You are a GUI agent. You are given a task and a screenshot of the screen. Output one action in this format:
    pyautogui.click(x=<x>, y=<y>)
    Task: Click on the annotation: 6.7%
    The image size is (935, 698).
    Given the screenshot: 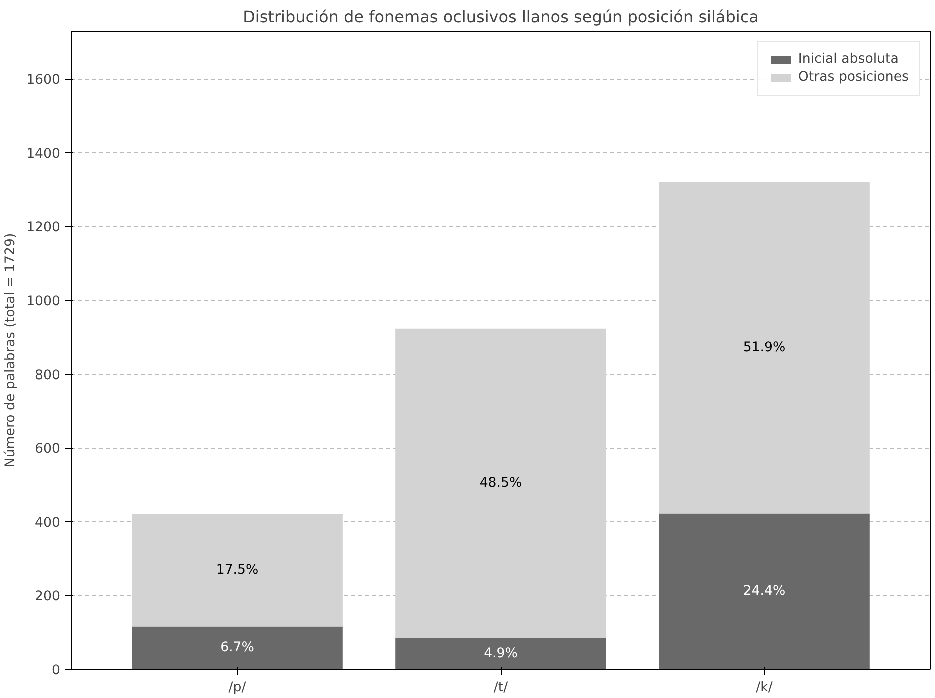 What is the action you would take?
    pyautogui.click(x=237, y=648)
    